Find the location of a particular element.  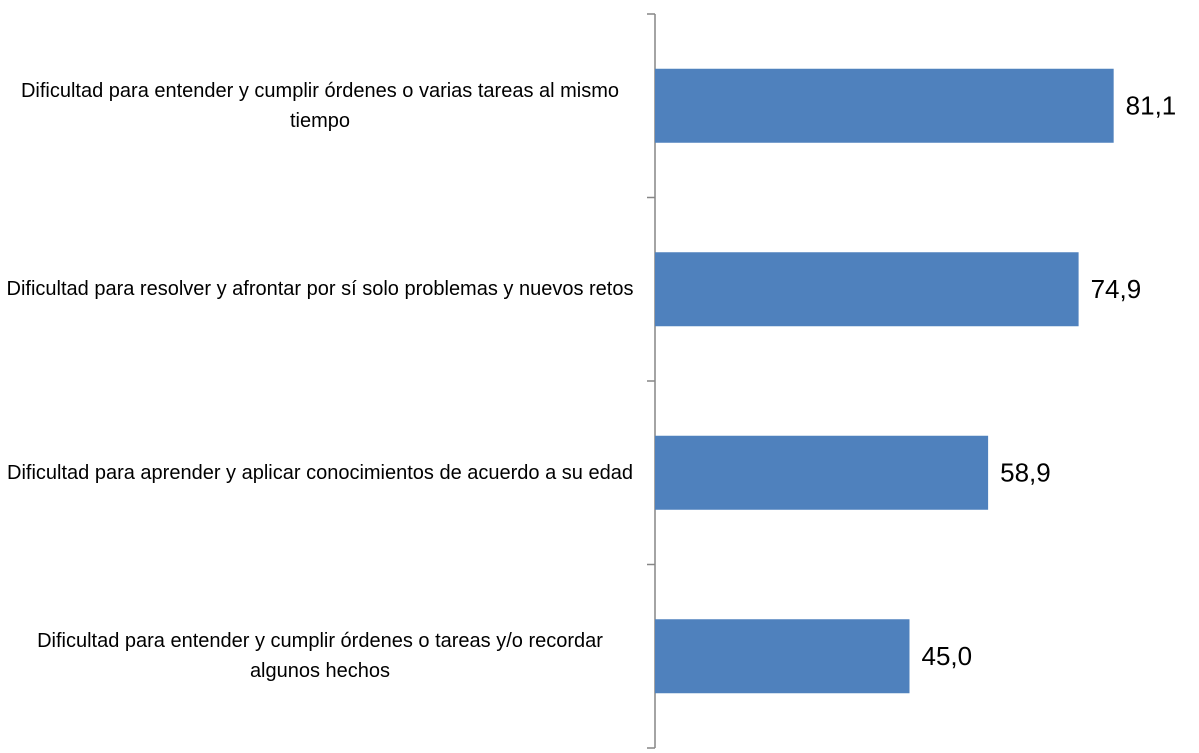

value-label: 74,9 is located at coordinates (1116, 289).